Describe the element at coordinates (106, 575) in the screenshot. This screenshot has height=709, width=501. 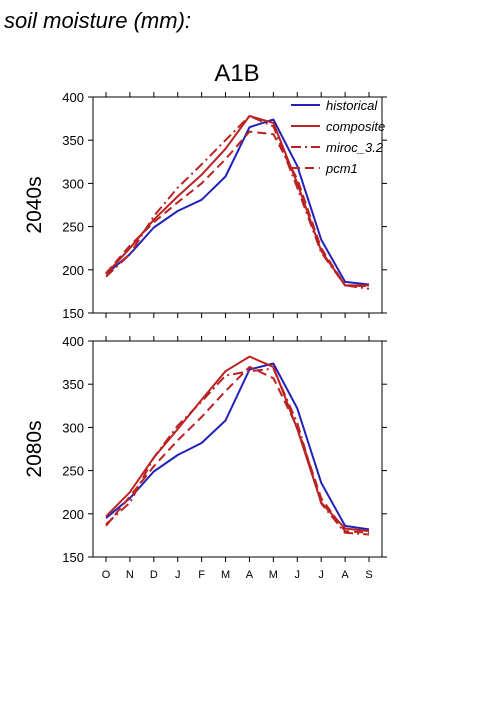
I see `x-tick-label: O` at that location.